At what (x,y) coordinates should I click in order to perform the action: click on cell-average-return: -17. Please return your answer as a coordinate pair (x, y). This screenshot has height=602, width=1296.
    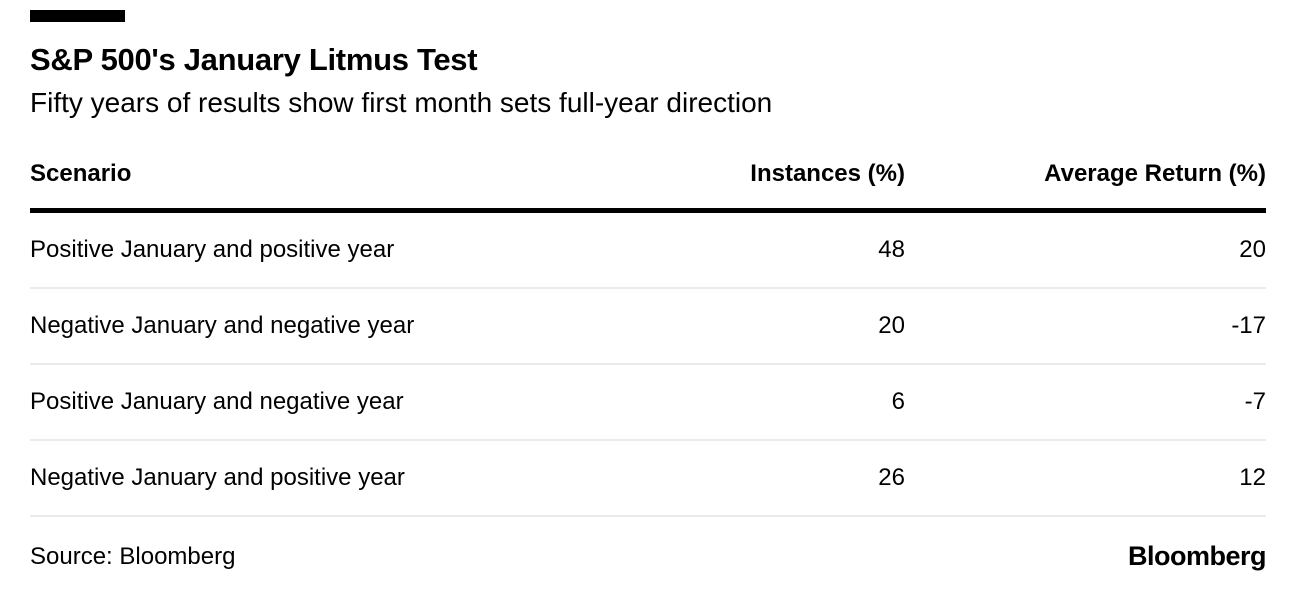
    Looking at the image, I should click on (1248, 325).